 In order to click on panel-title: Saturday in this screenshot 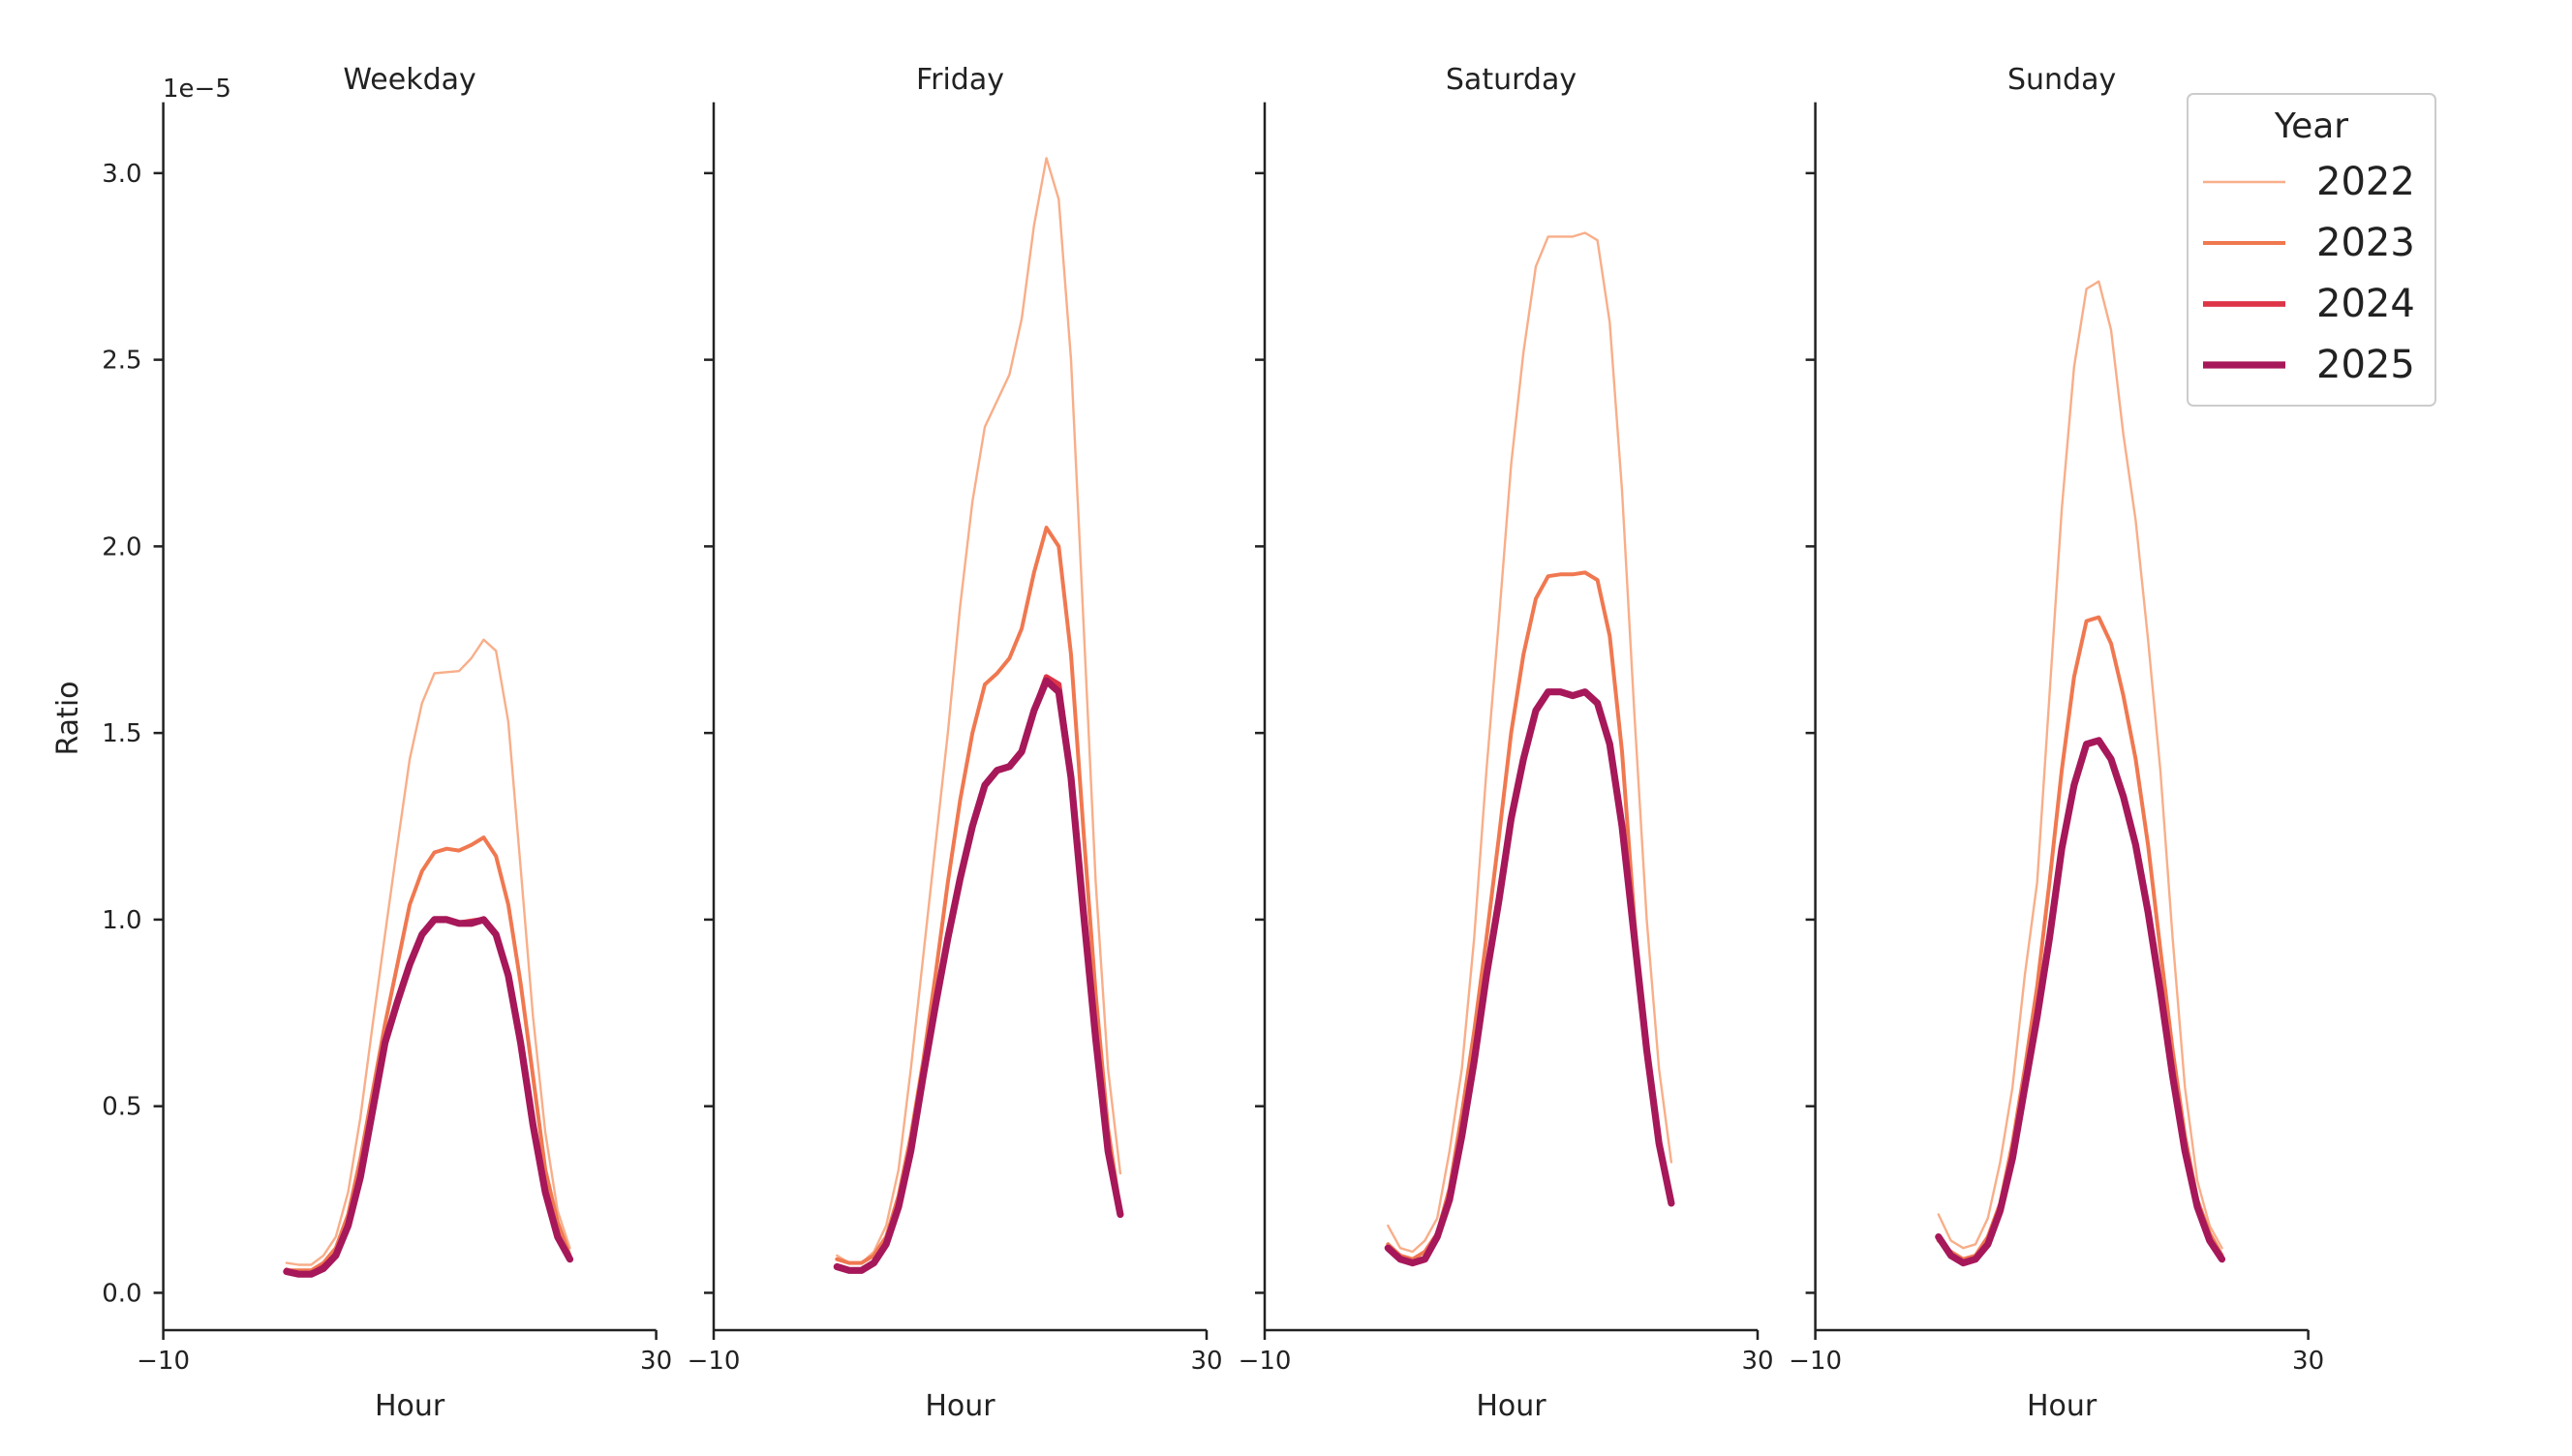, I will do `click(1511, 80)`.